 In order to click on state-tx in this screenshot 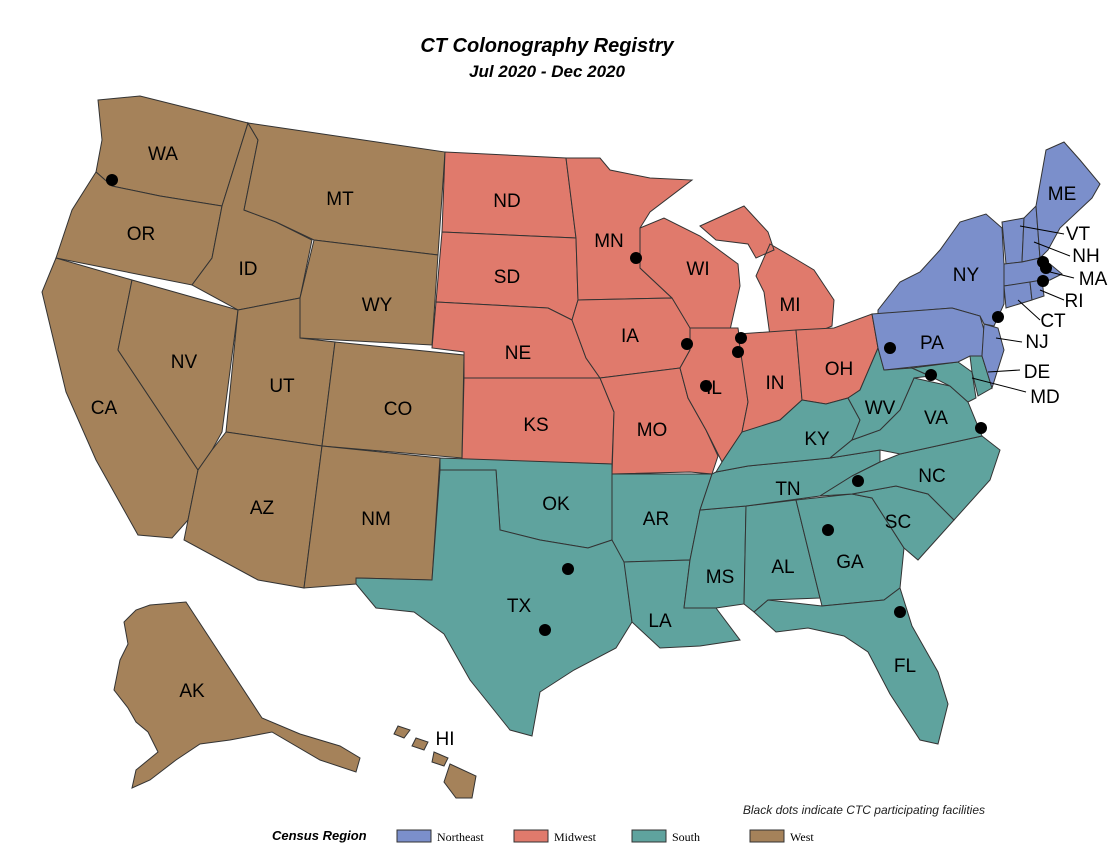, I will do `click(494, 603)`.